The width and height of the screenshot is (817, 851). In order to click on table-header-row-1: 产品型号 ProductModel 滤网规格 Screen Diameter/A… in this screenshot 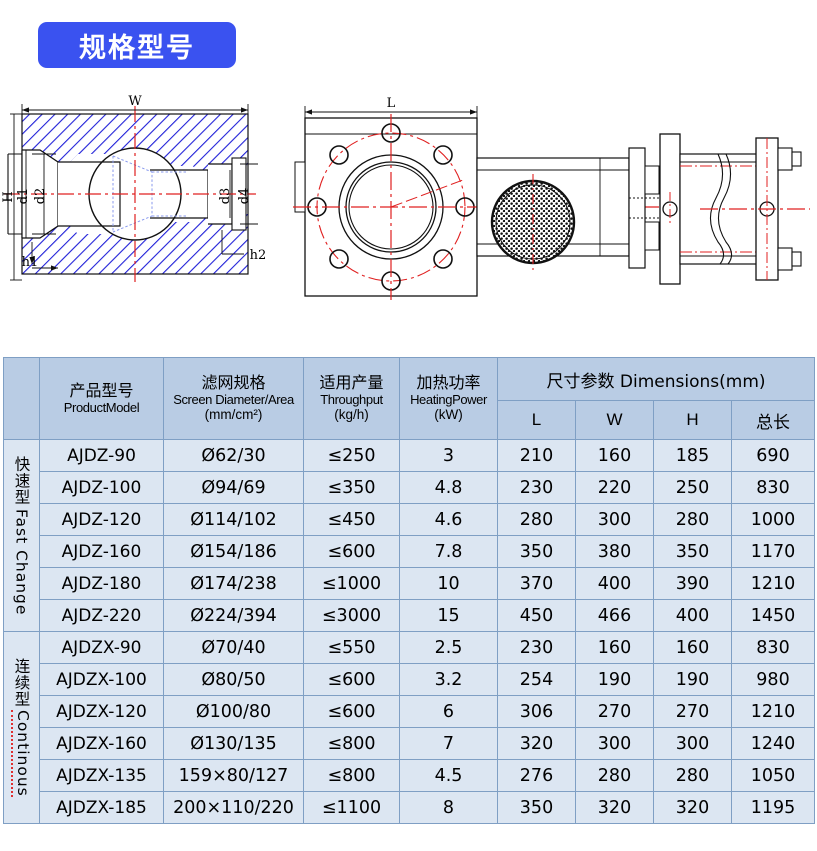, I will do `click(409, 398)`.